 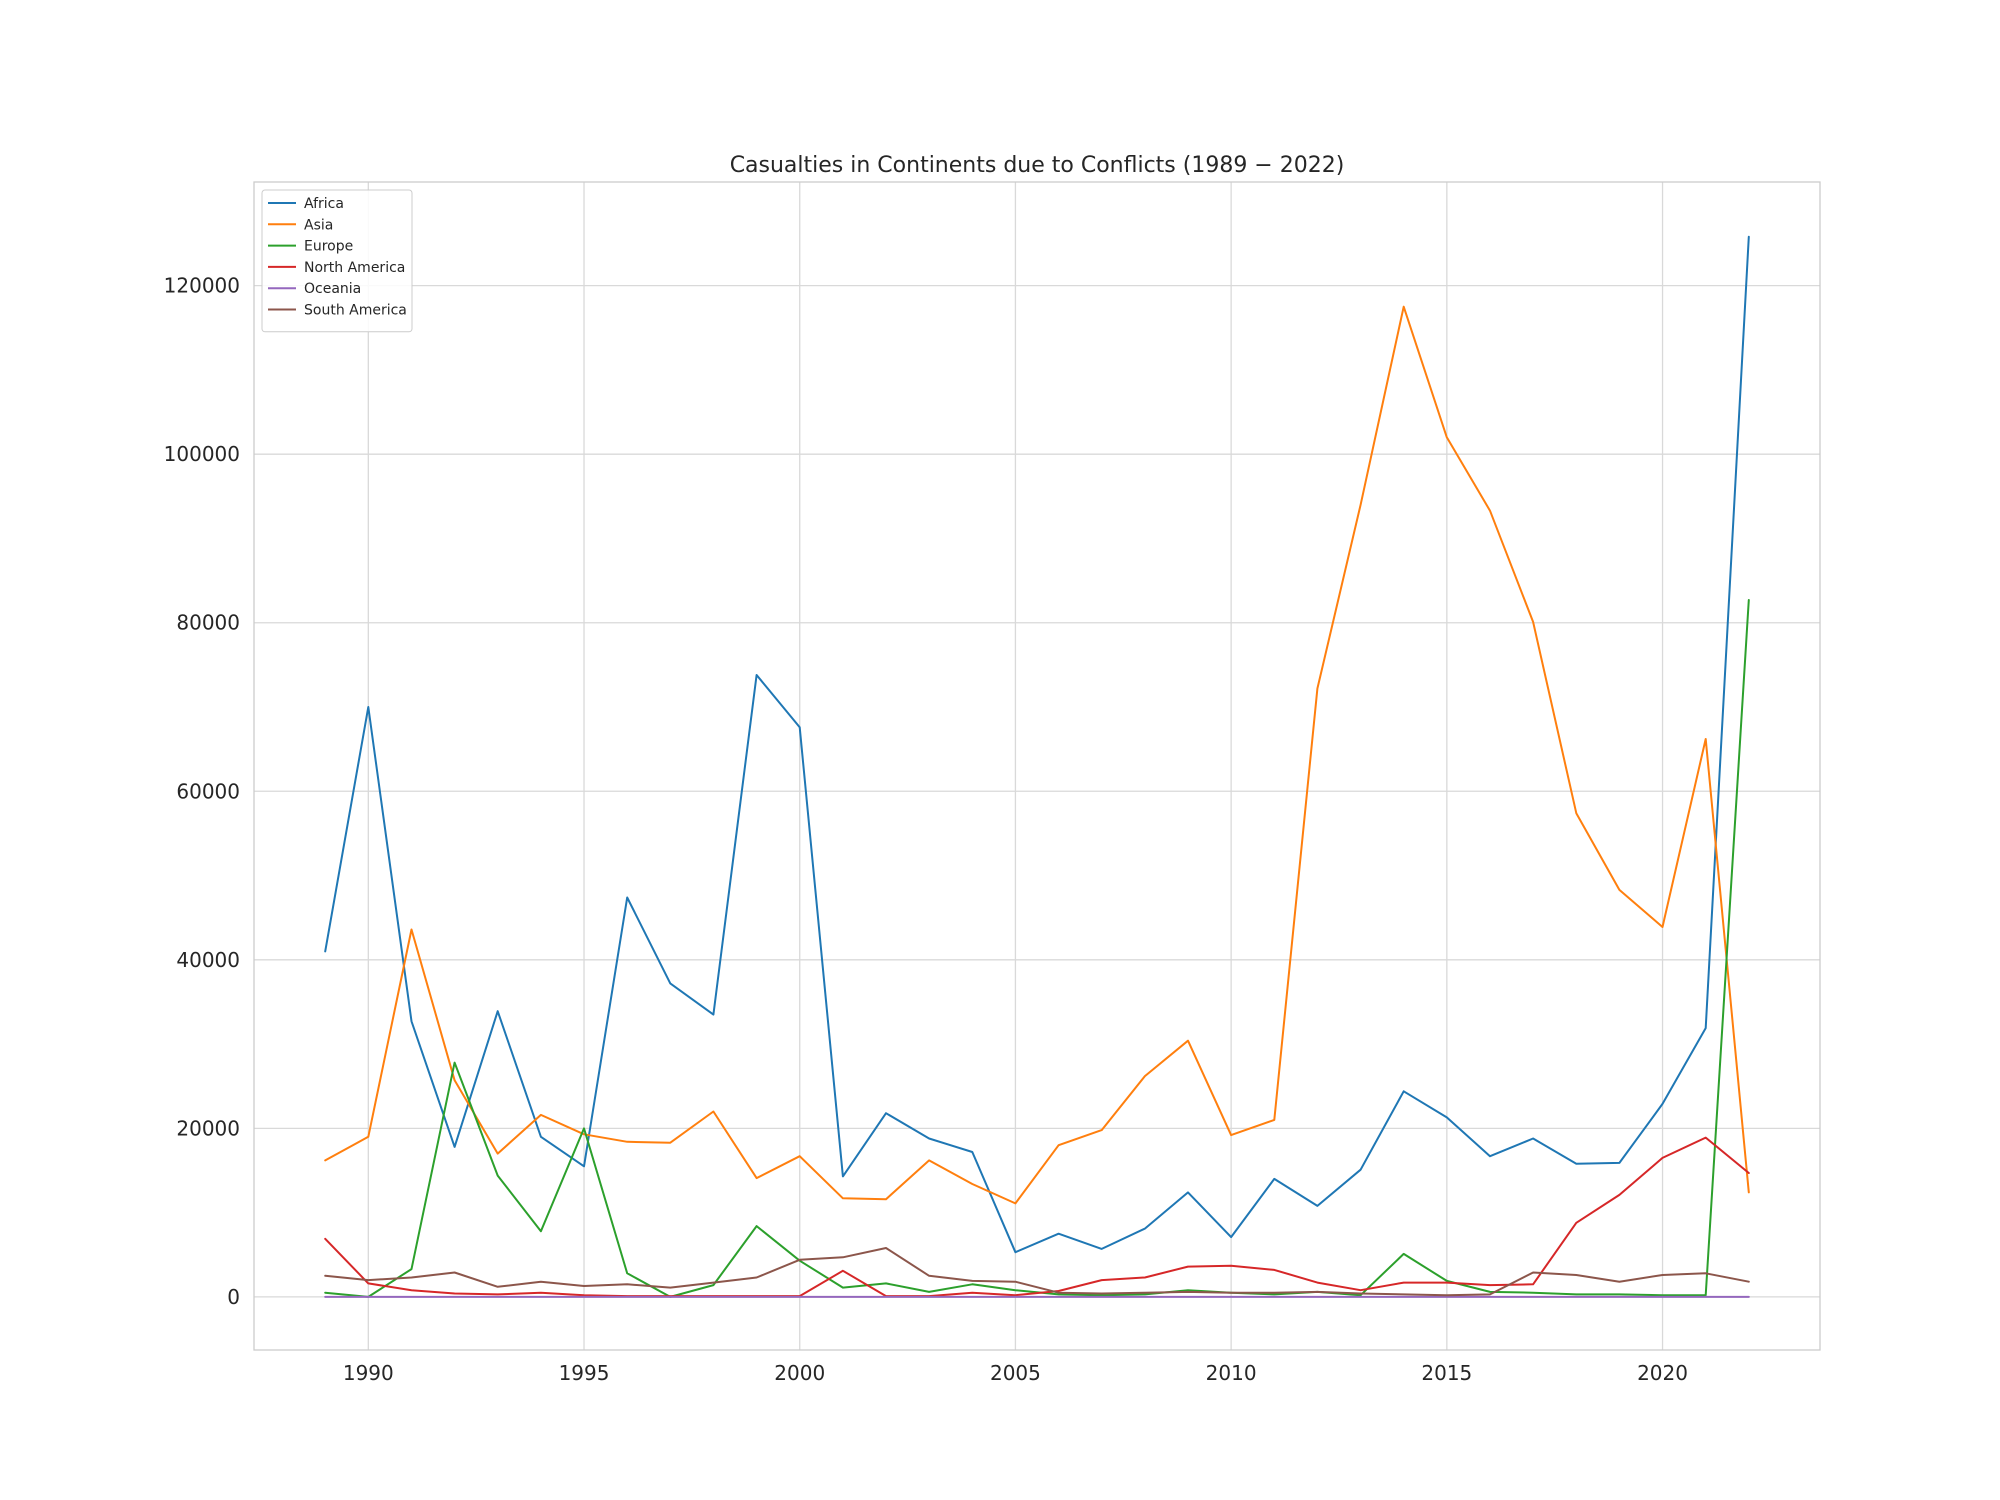 What do you see at coordinates (1231, 1373) in the screenshot?
I see `x-tick-label: 2010` at bounding box center [1231, 1373].